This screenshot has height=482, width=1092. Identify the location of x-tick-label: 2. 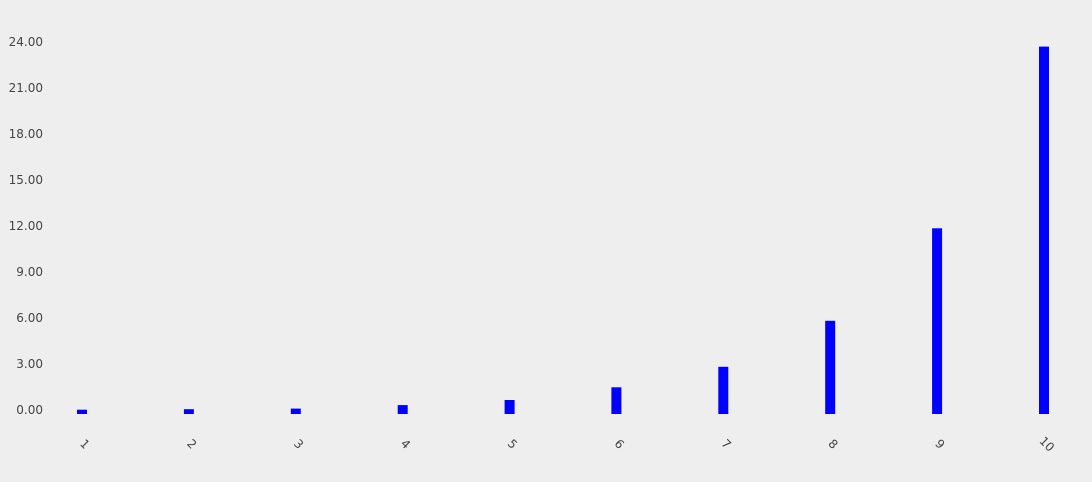
(191, 444).